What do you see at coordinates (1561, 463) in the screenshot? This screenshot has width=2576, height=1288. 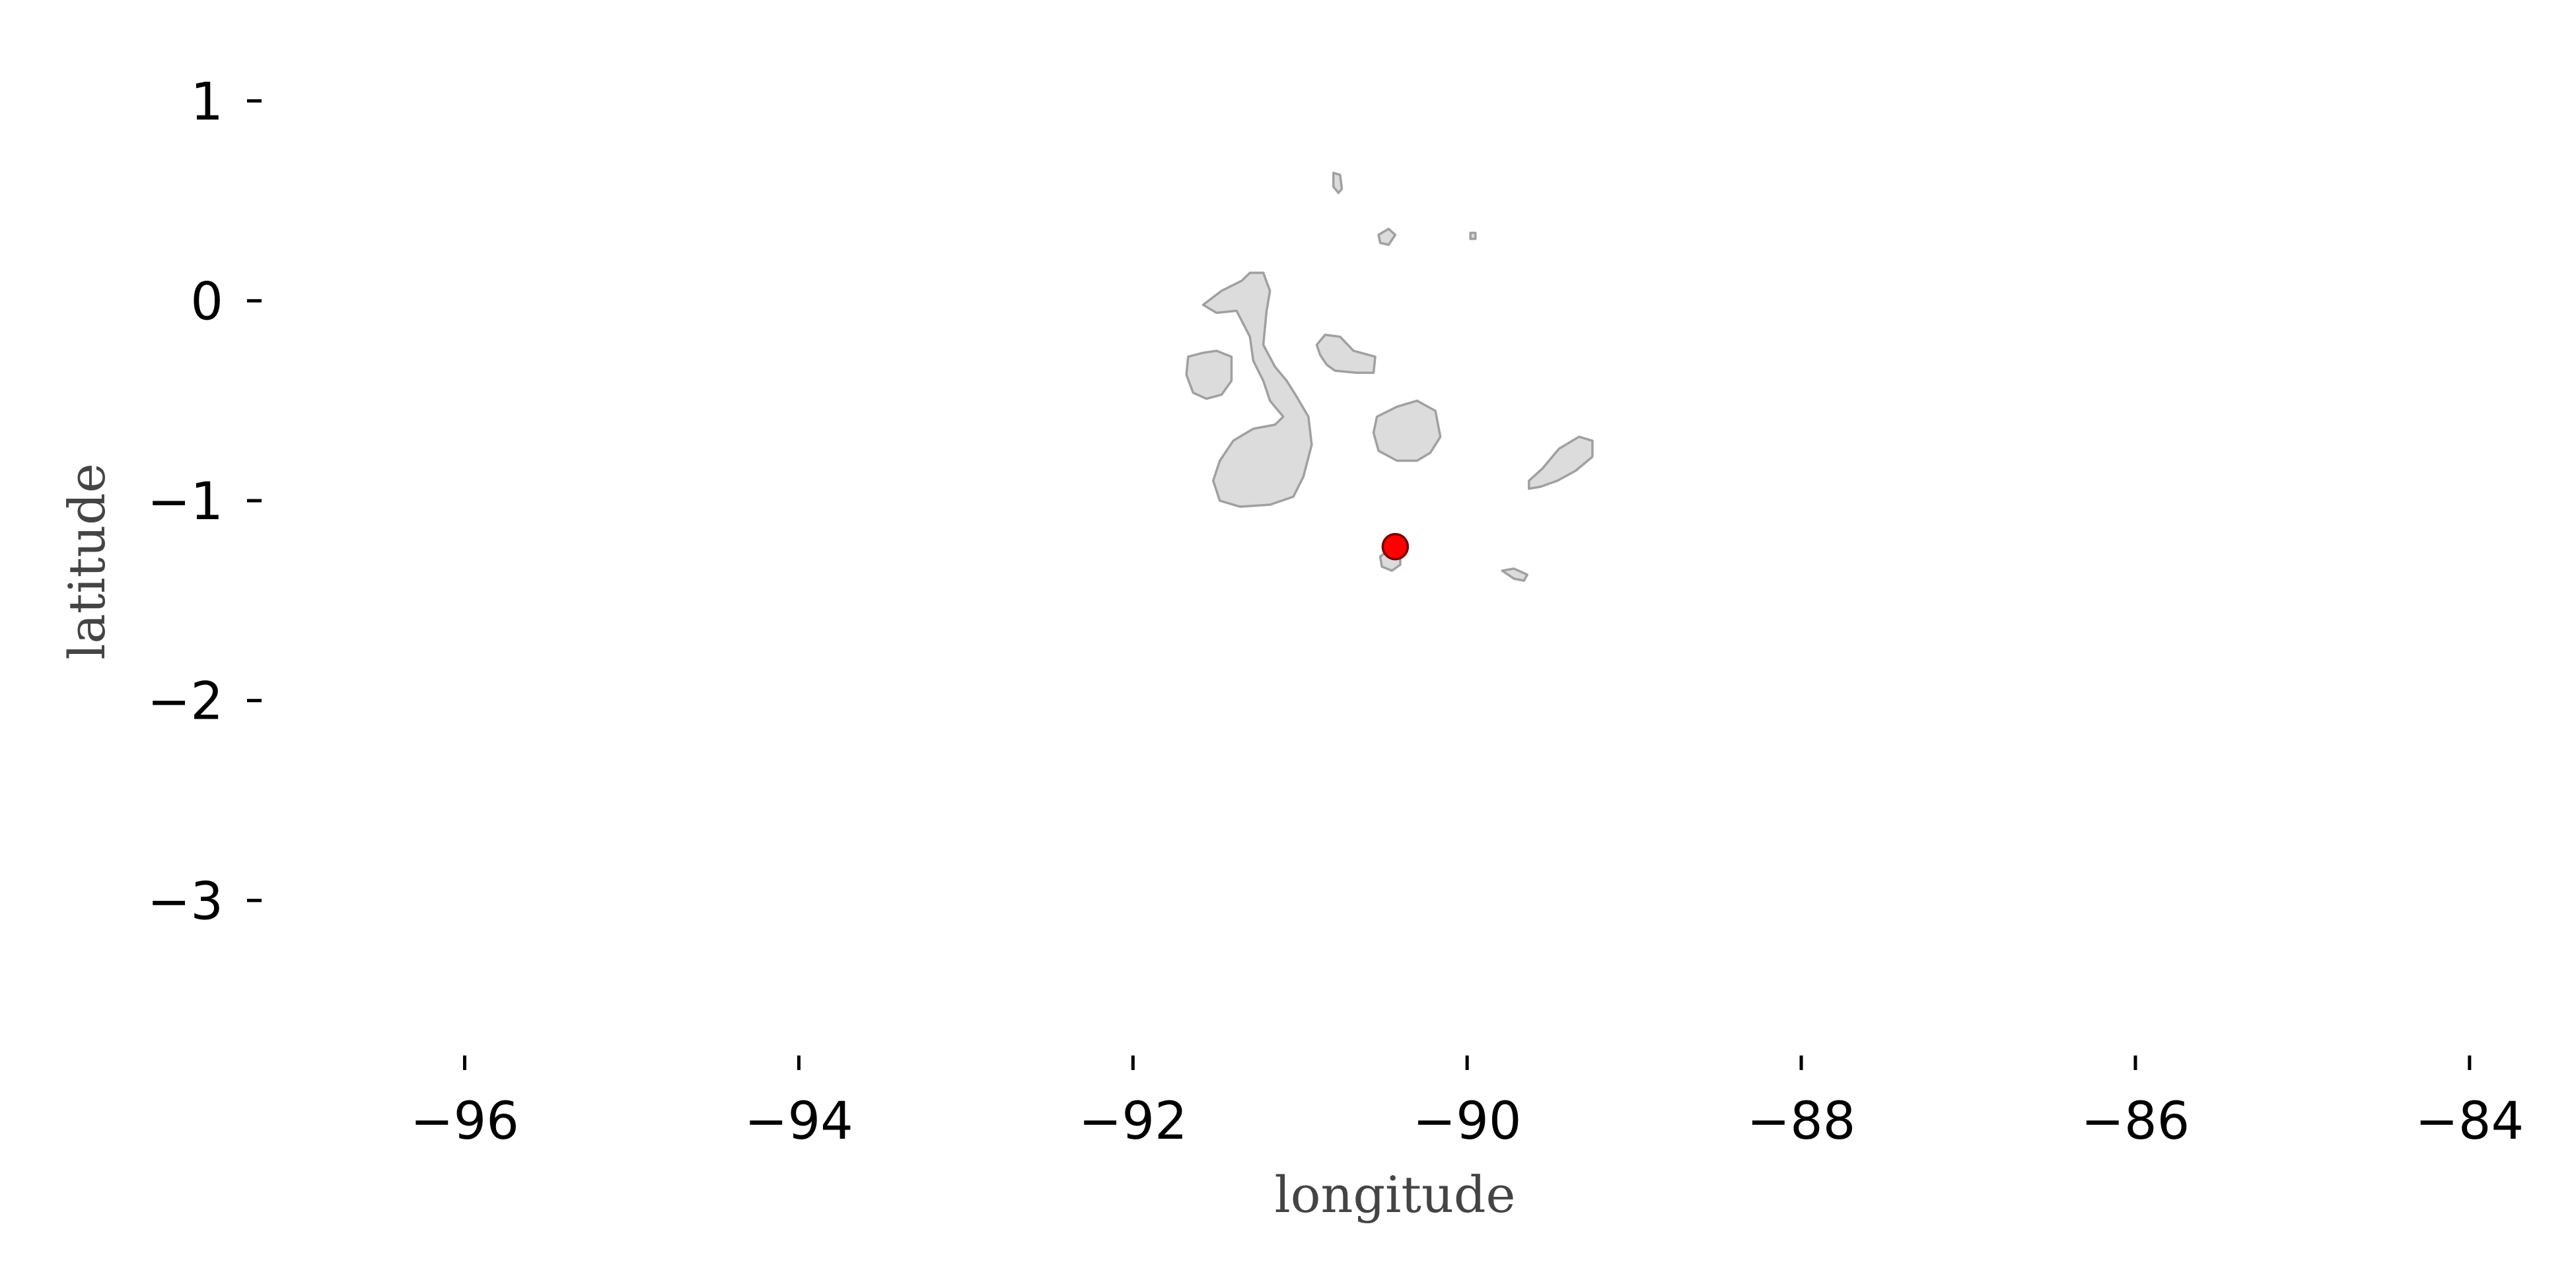 I see `island-san-cristobal` at bounding box center [1561, 463].